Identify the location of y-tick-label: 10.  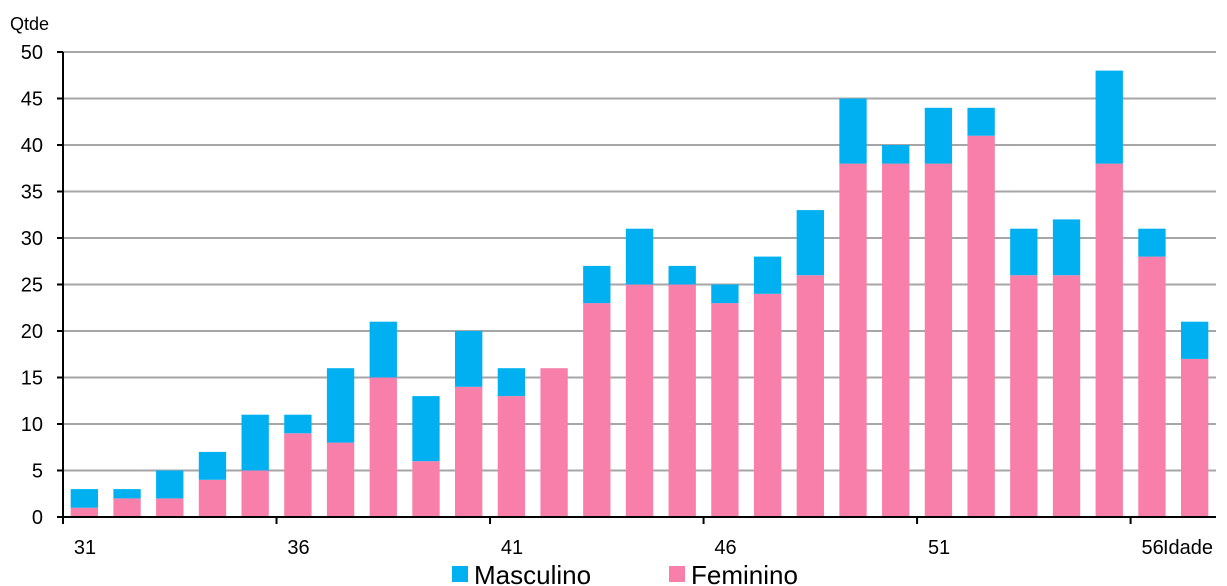
(32, 425).